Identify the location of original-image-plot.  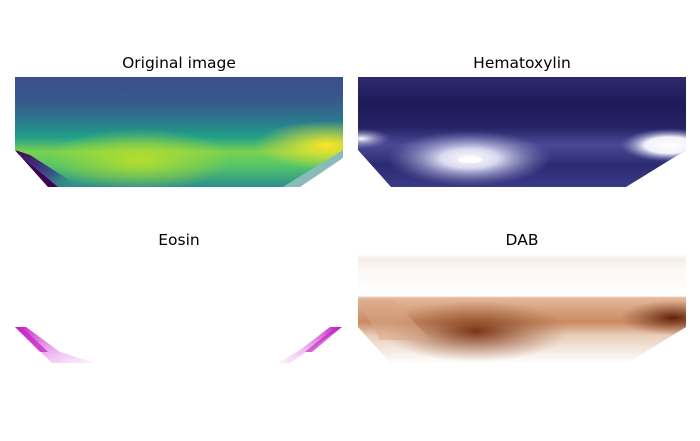
(179, 132).